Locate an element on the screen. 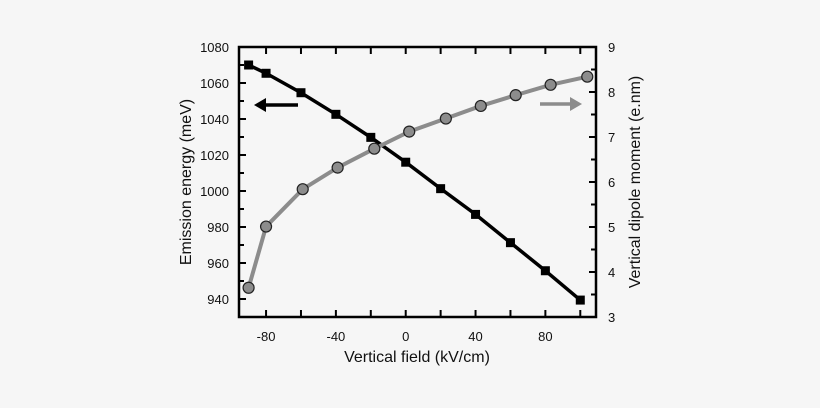 Image resolution: width=820 pixels, height=408 pixels. y-left-tick-label: 960 is located at coordinates (218, 263).